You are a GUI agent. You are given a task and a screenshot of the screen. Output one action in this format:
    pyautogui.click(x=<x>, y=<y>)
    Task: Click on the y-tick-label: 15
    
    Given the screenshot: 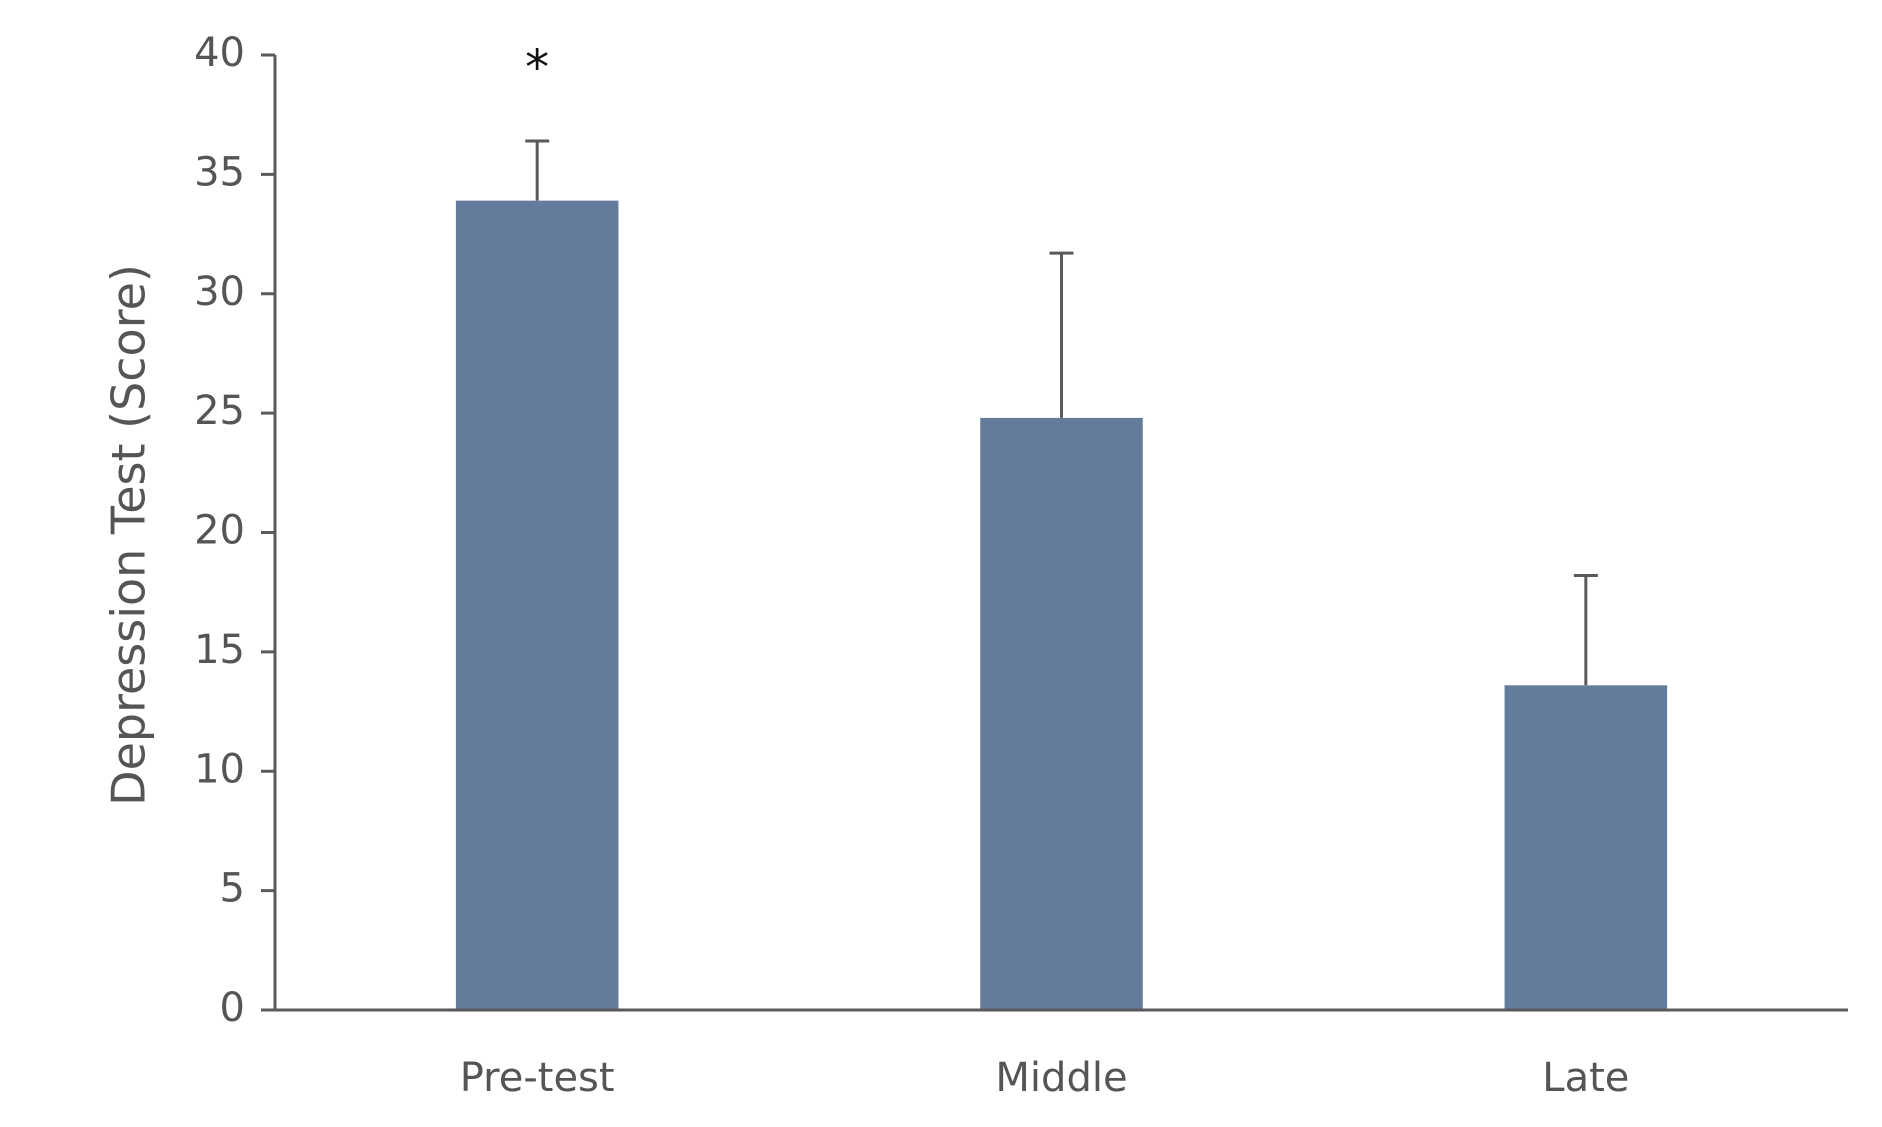 What is the action you would take?
    pyautogui.click(x=219, y=650)
    